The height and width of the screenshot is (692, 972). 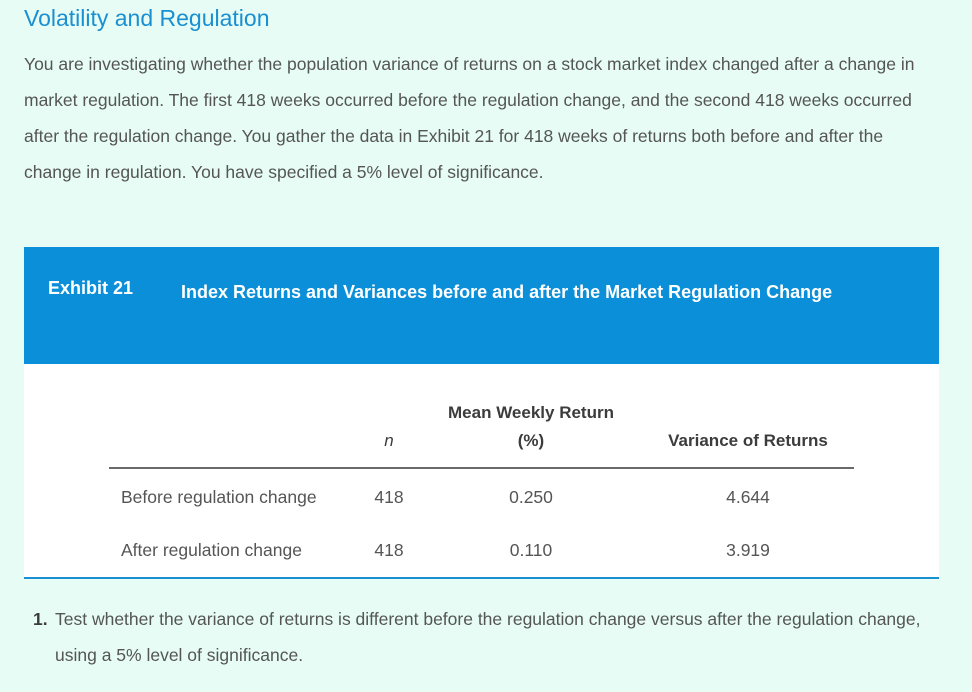 What do you see at coordinates (748, 550) in the screenshot?
I see `cell-variance-after: 3.919` at bounding box center [748, 550].